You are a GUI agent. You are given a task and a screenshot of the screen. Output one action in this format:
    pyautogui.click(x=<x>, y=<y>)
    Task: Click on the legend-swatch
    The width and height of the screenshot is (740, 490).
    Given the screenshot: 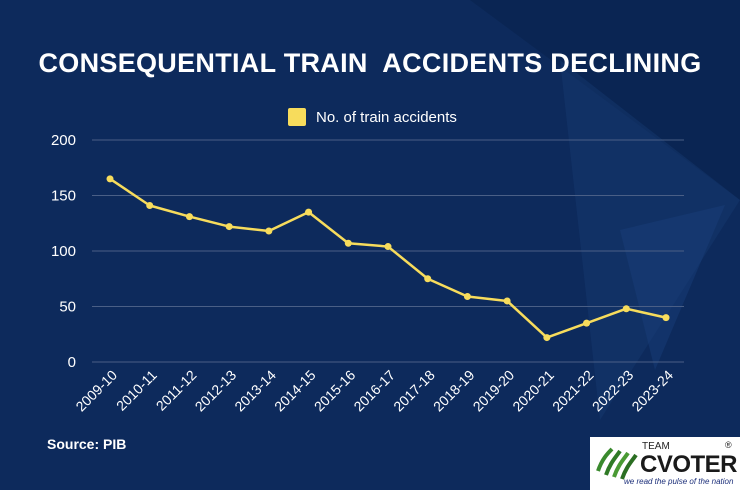 What is the action you would take?
    pyautogui.click(x=297, y=117)
    